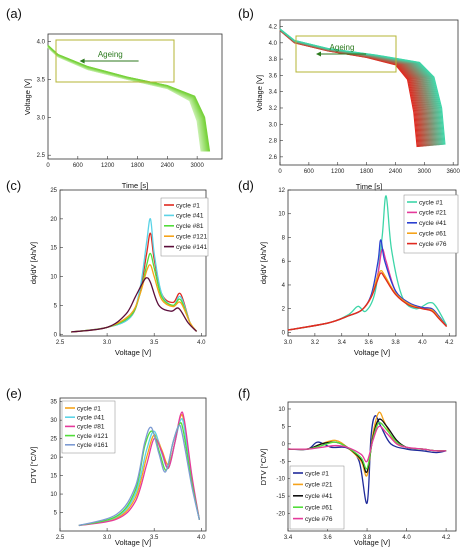 The height and width of the screenshot is (549, 474). Describe the element at coordinates (191, 237) in the screenshot. I see `legend-entry: cycle #121` at that location.